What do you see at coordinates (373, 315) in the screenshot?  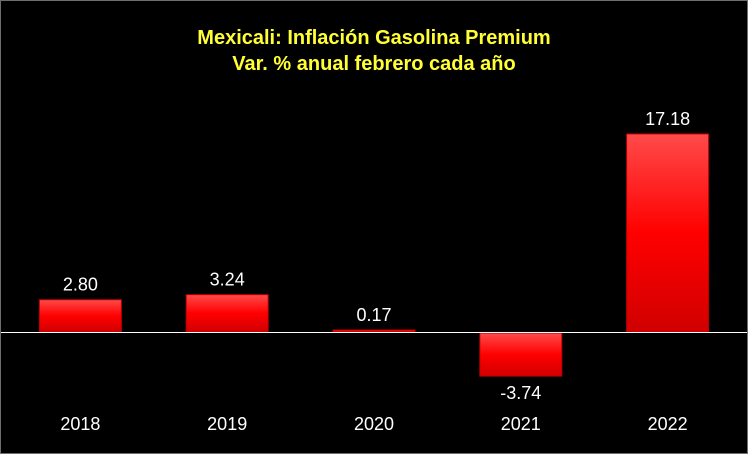 I see `value-label-2020: 0.17` at bounding box center [373, 315].